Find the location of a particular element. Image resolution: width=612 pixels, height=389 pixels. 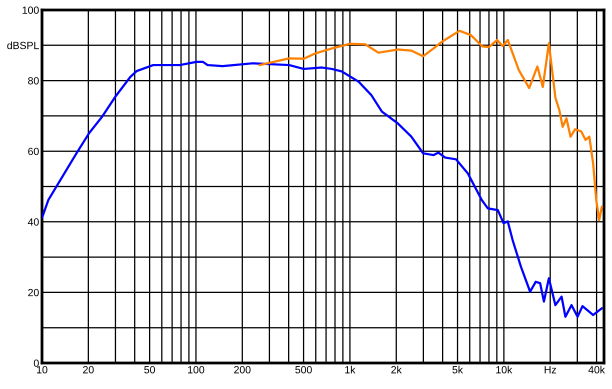

y-tick-label: 80 is located at coordinates (33, 80).